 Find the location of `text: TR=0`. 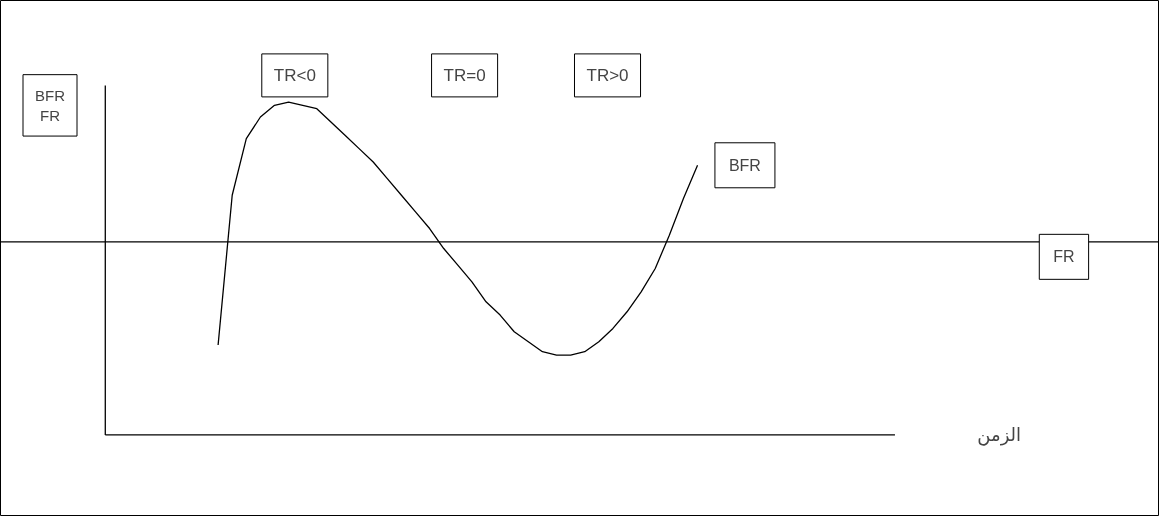

text: TR=0 is located at coordinates (464, 75).